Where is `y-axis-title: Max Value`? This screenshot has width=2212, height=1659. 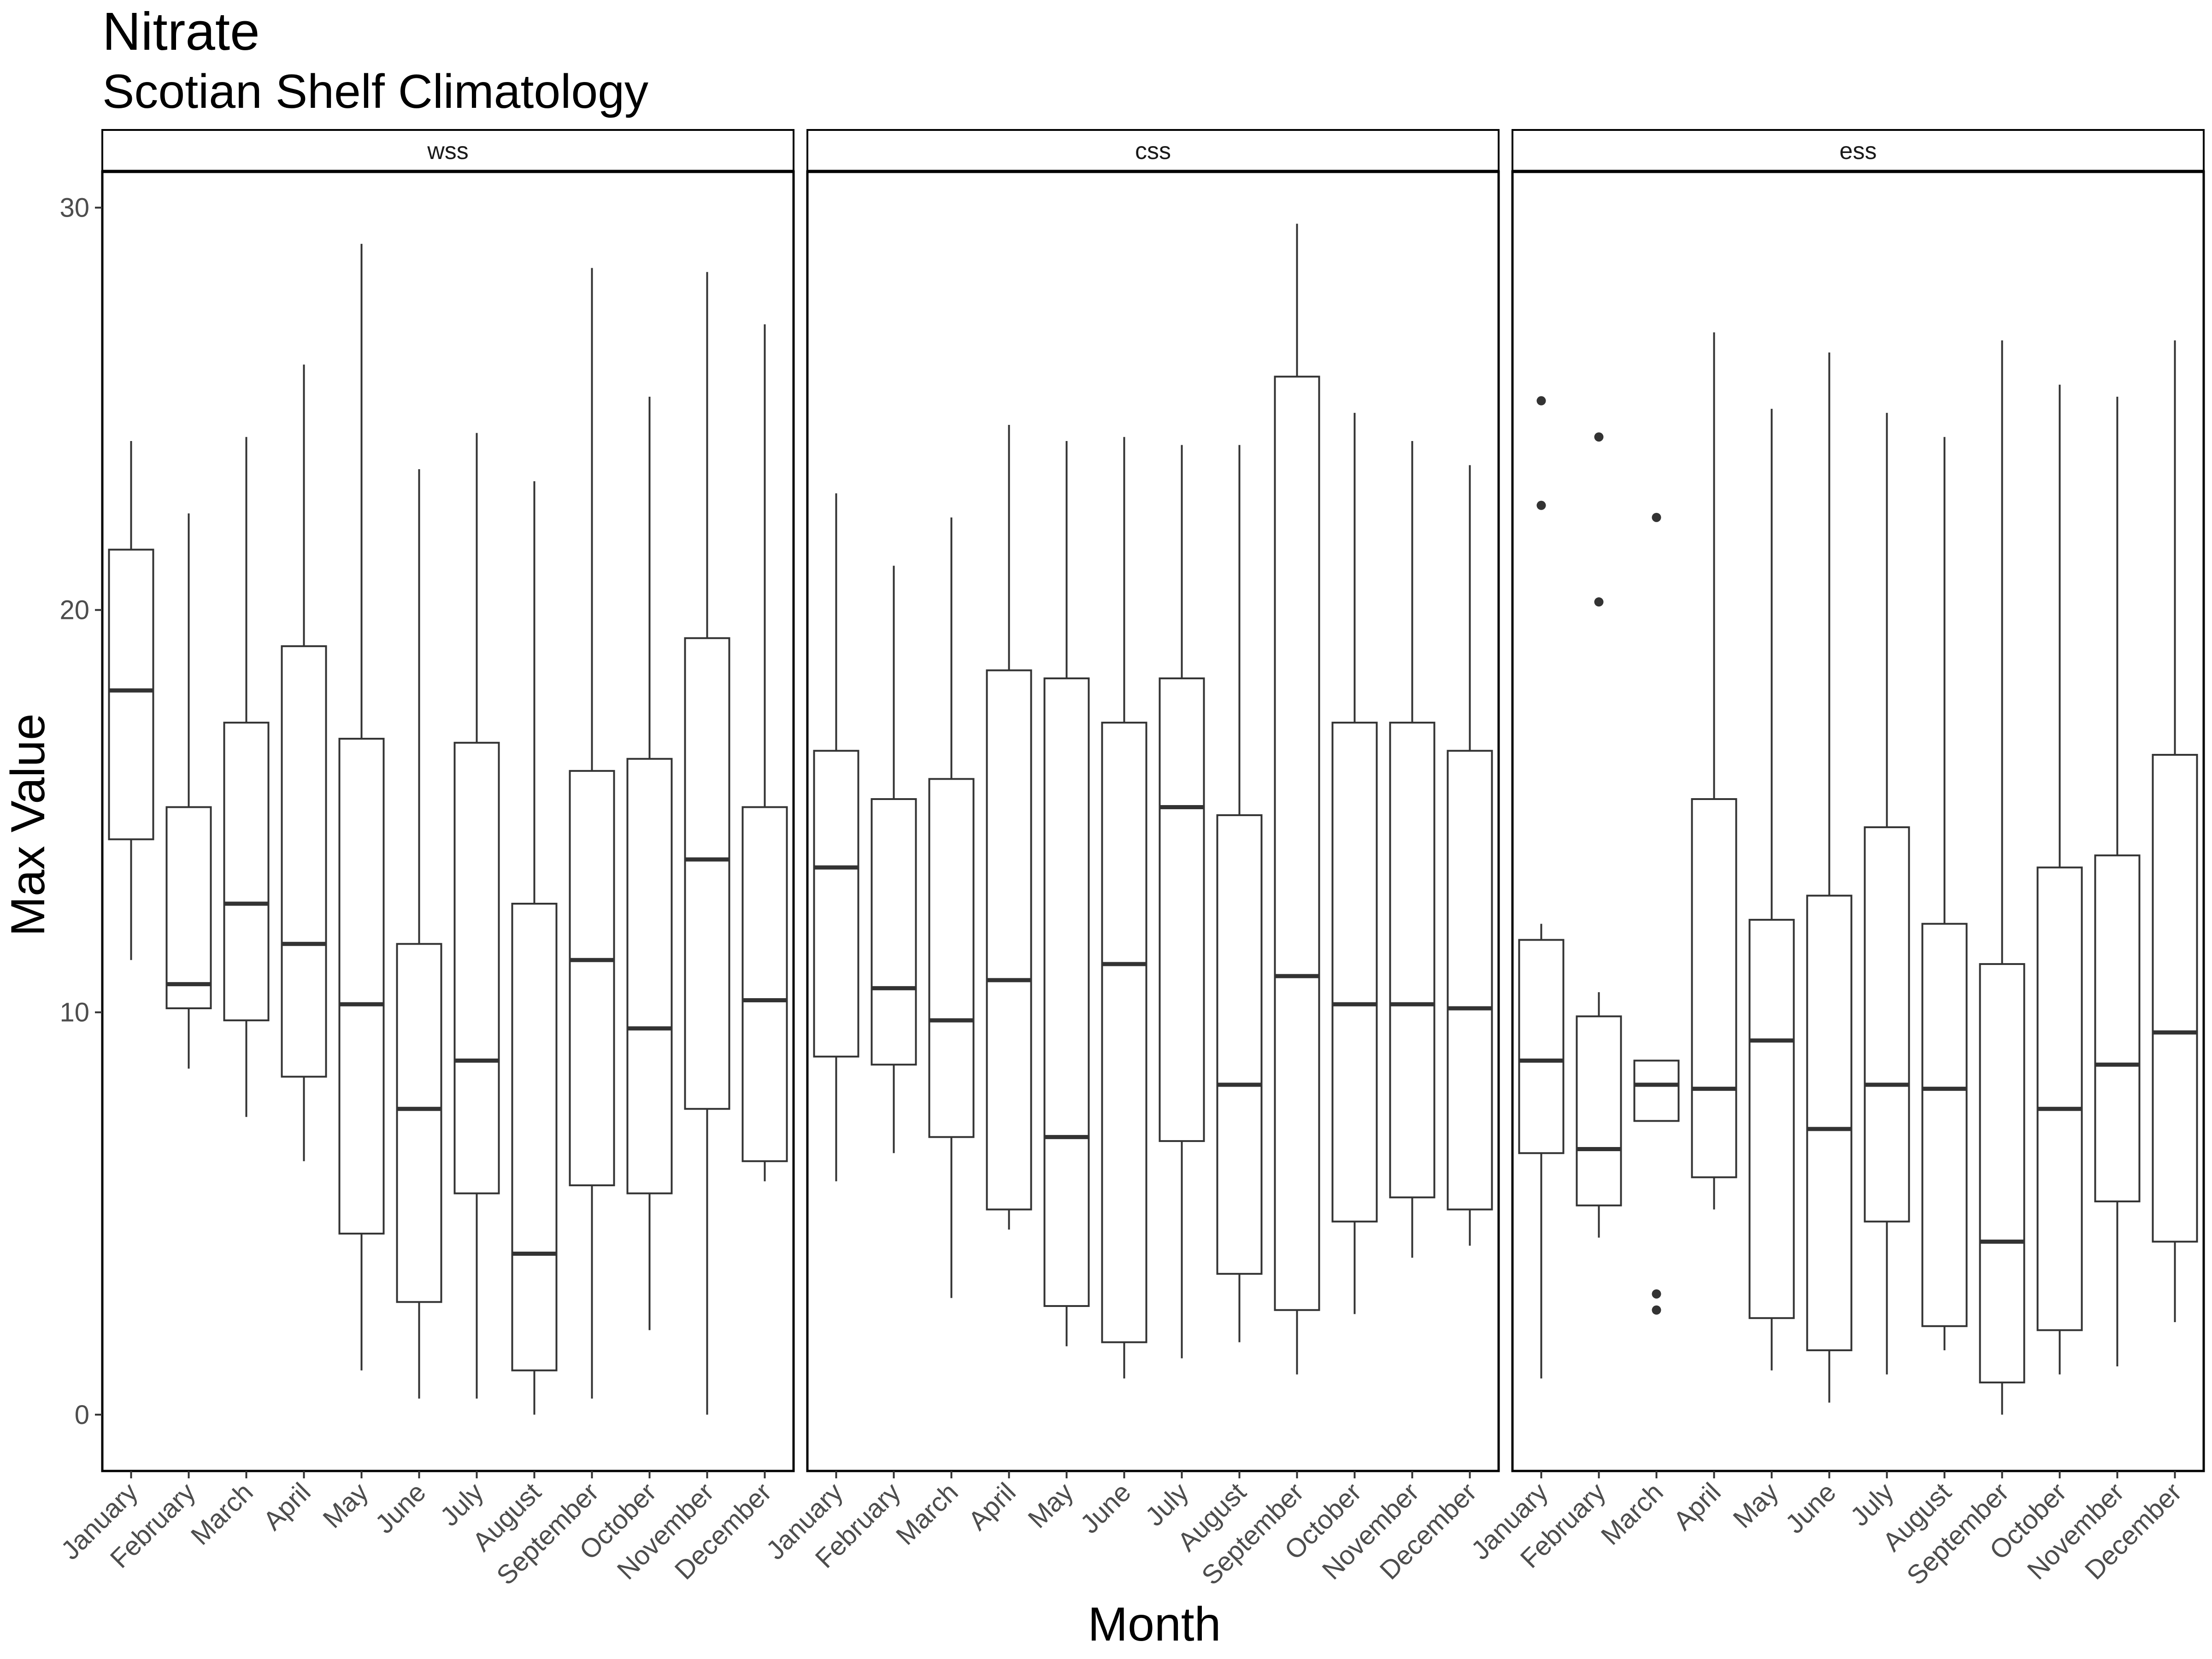 y-axis-title: Max Value is located at coordinates (28, 824).